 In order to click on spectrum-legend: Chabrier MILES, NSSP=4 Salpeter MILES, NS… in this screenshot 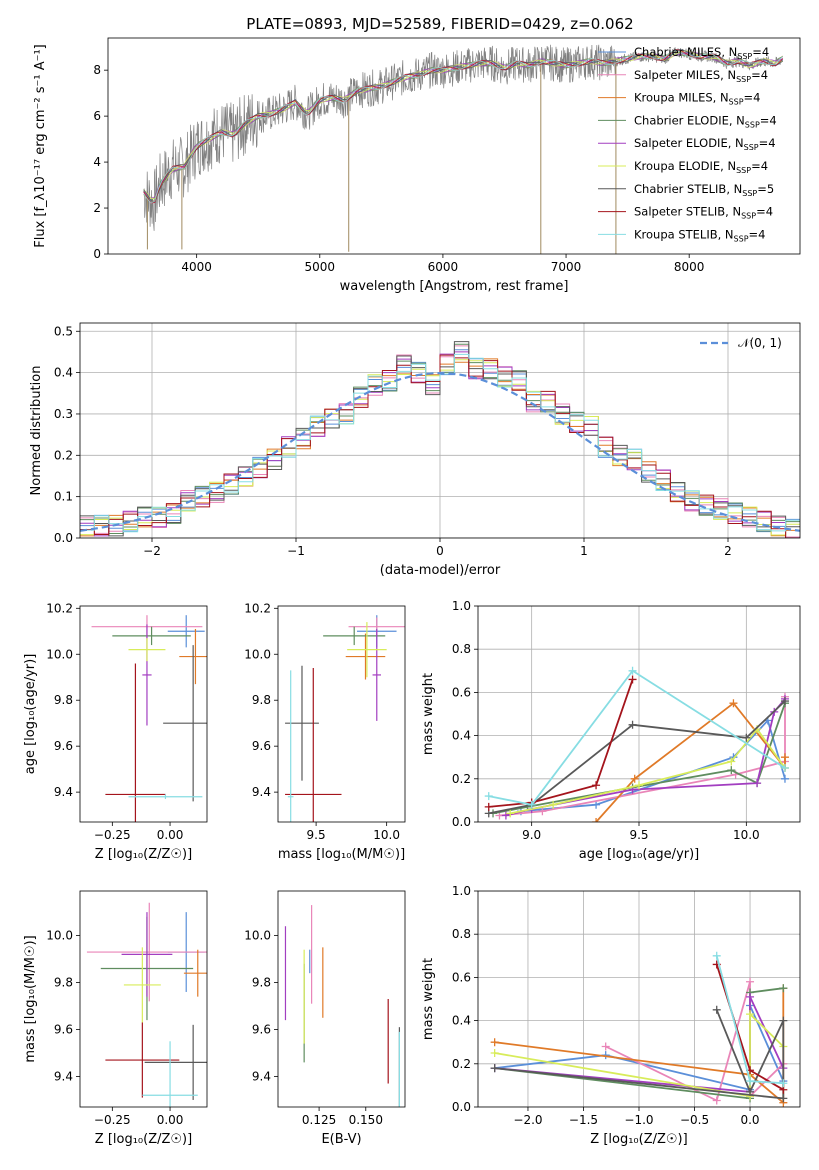, I will do `click(687, 144)`.